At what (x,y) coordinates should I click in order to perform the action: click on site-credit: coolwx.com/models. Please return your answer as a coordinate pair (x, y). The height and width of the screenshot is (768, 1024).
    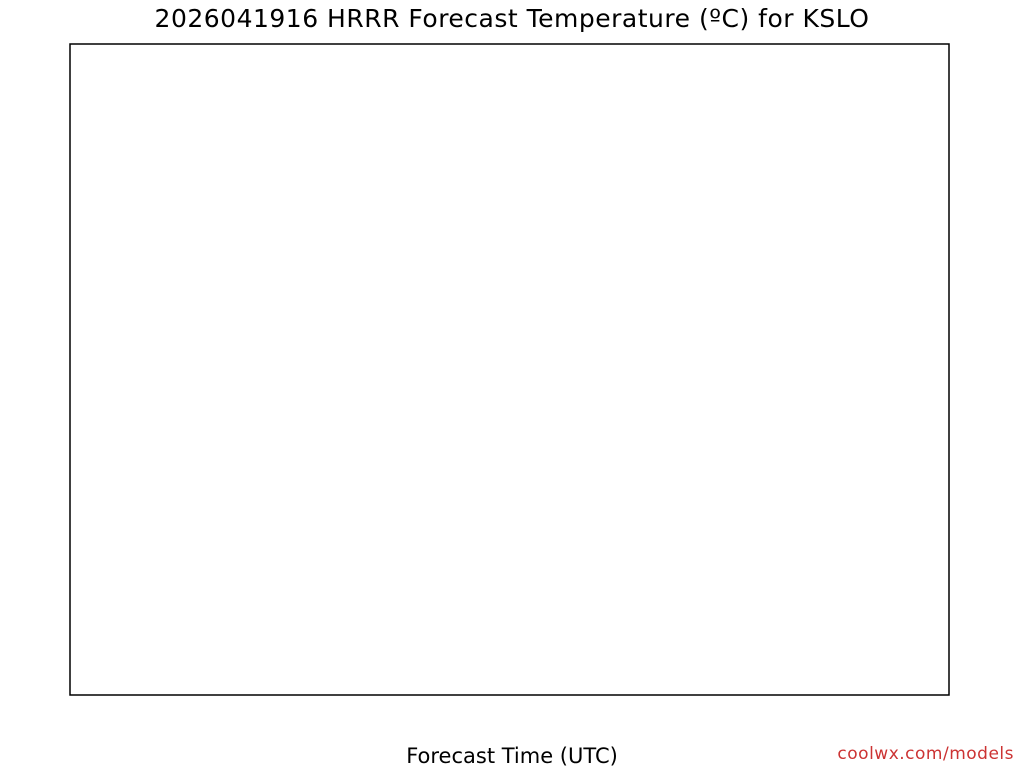
    Looking at the image, I should click on (925, 754).